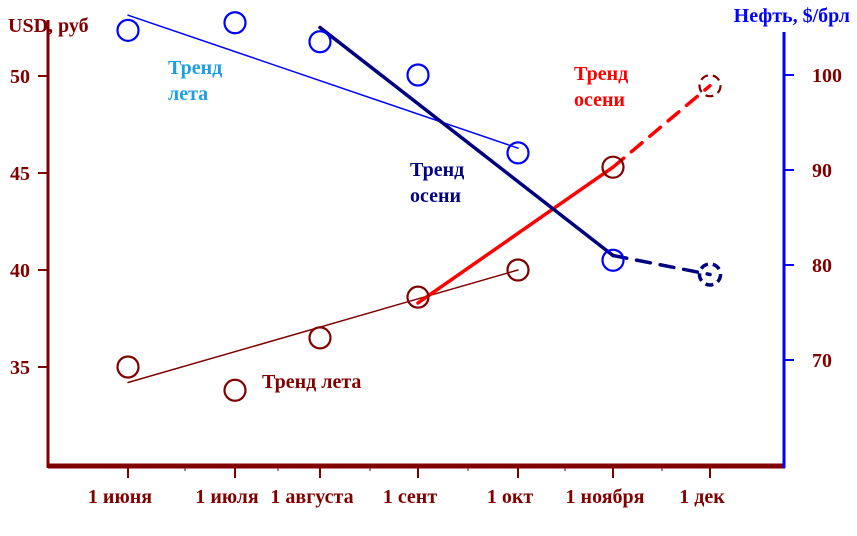 This screenshot has height=536, width=857. Describe the element at coordinates (311, 497) in the screenshot. I see `x-tick-label: 1 августа` at that location.